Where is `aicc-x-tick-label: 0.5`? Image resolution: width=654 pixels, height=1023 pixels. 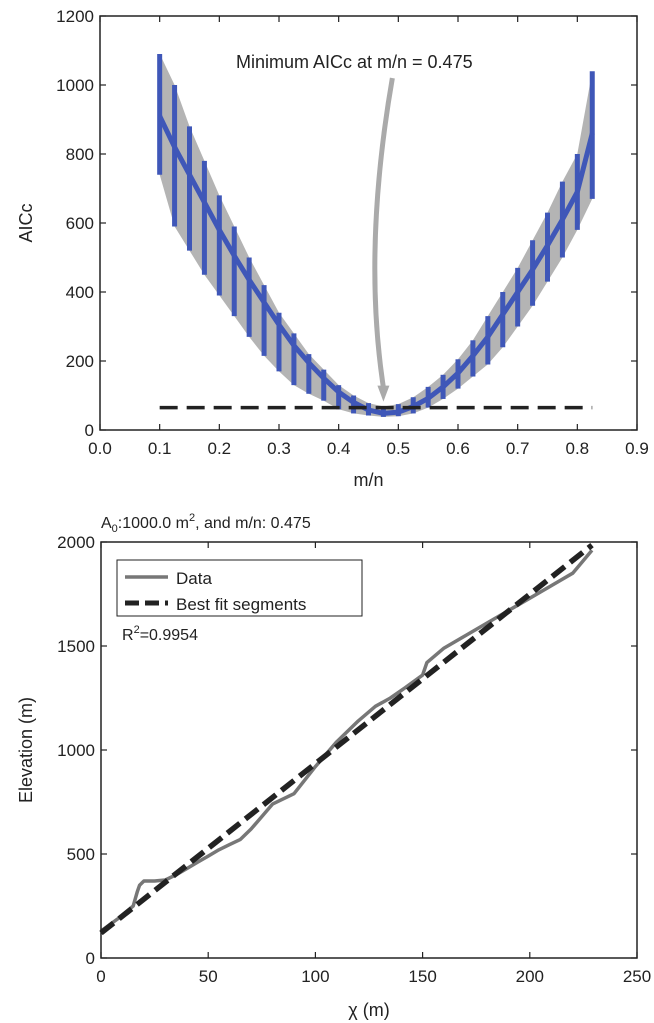
aicc-x-tick-label: 0.5 is located at coordinates (399, 448).